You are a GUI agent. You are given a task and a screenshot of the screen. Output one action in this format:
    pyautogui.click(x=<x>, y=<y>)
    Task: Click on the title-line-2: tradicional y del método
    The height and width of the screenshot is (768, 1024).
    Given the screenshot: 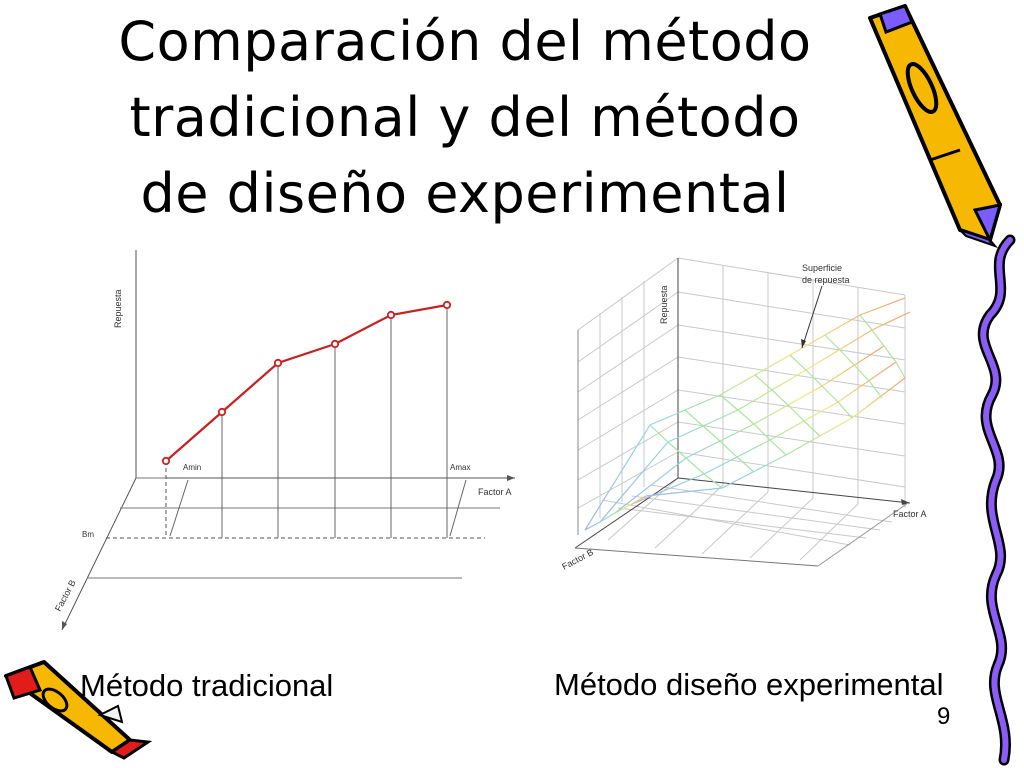 What is the action you would take?
    pyautogui.click(x=465, y=117)
    